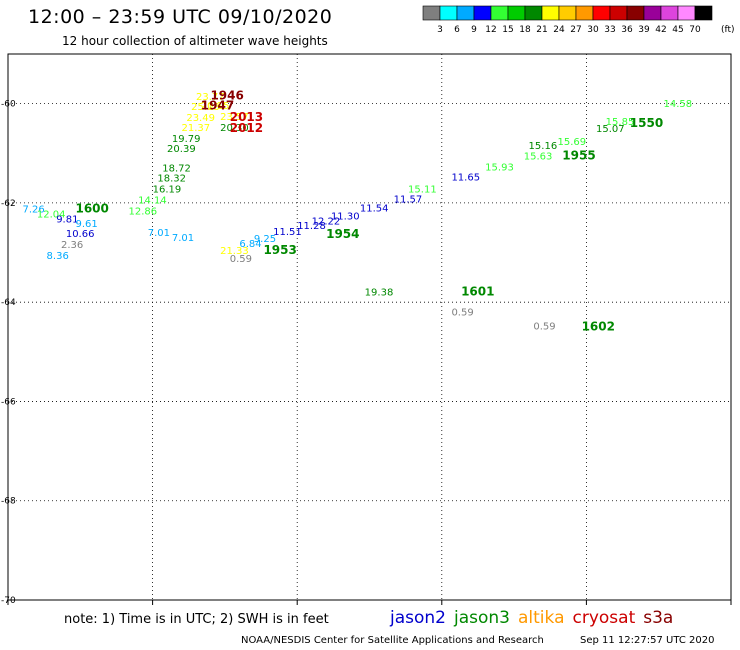 The image size is (740, 650). I want to click on colorbar-tick-label: 33, so click(609, 30).